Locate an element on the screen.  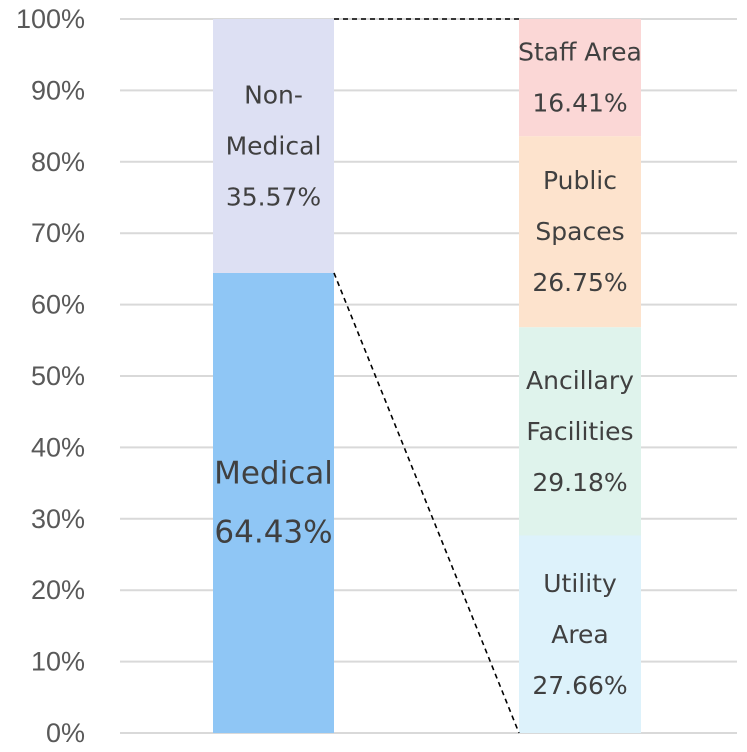
y-tick-label: 30% is located at coordinates (58, 519).